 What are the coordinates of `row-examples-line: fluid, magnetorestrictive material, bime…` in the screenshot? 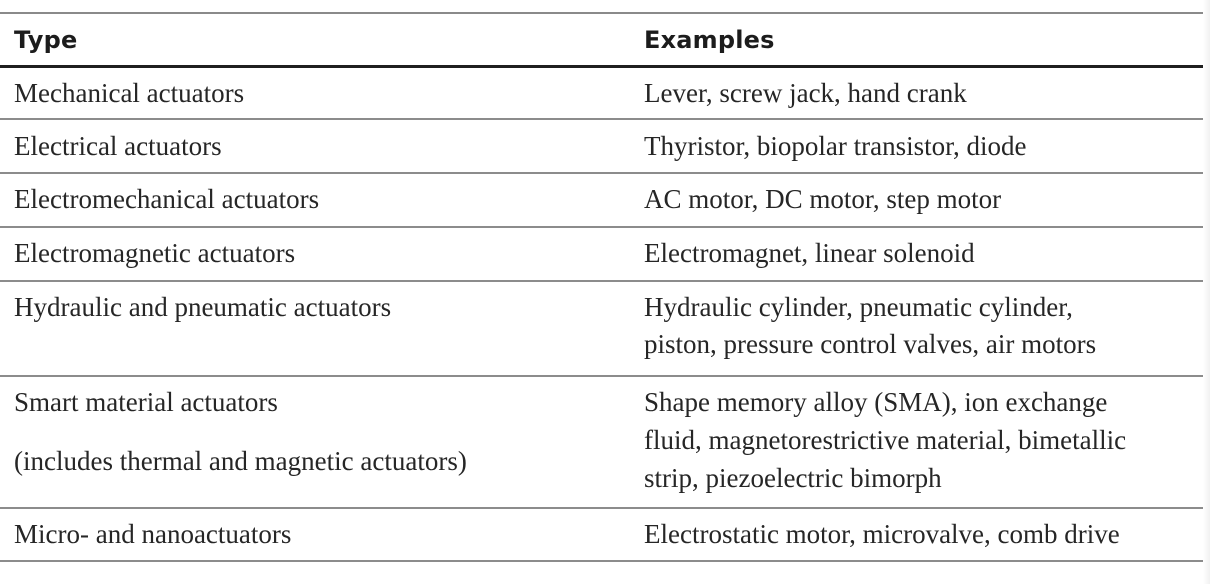 It's located at (885, 440).